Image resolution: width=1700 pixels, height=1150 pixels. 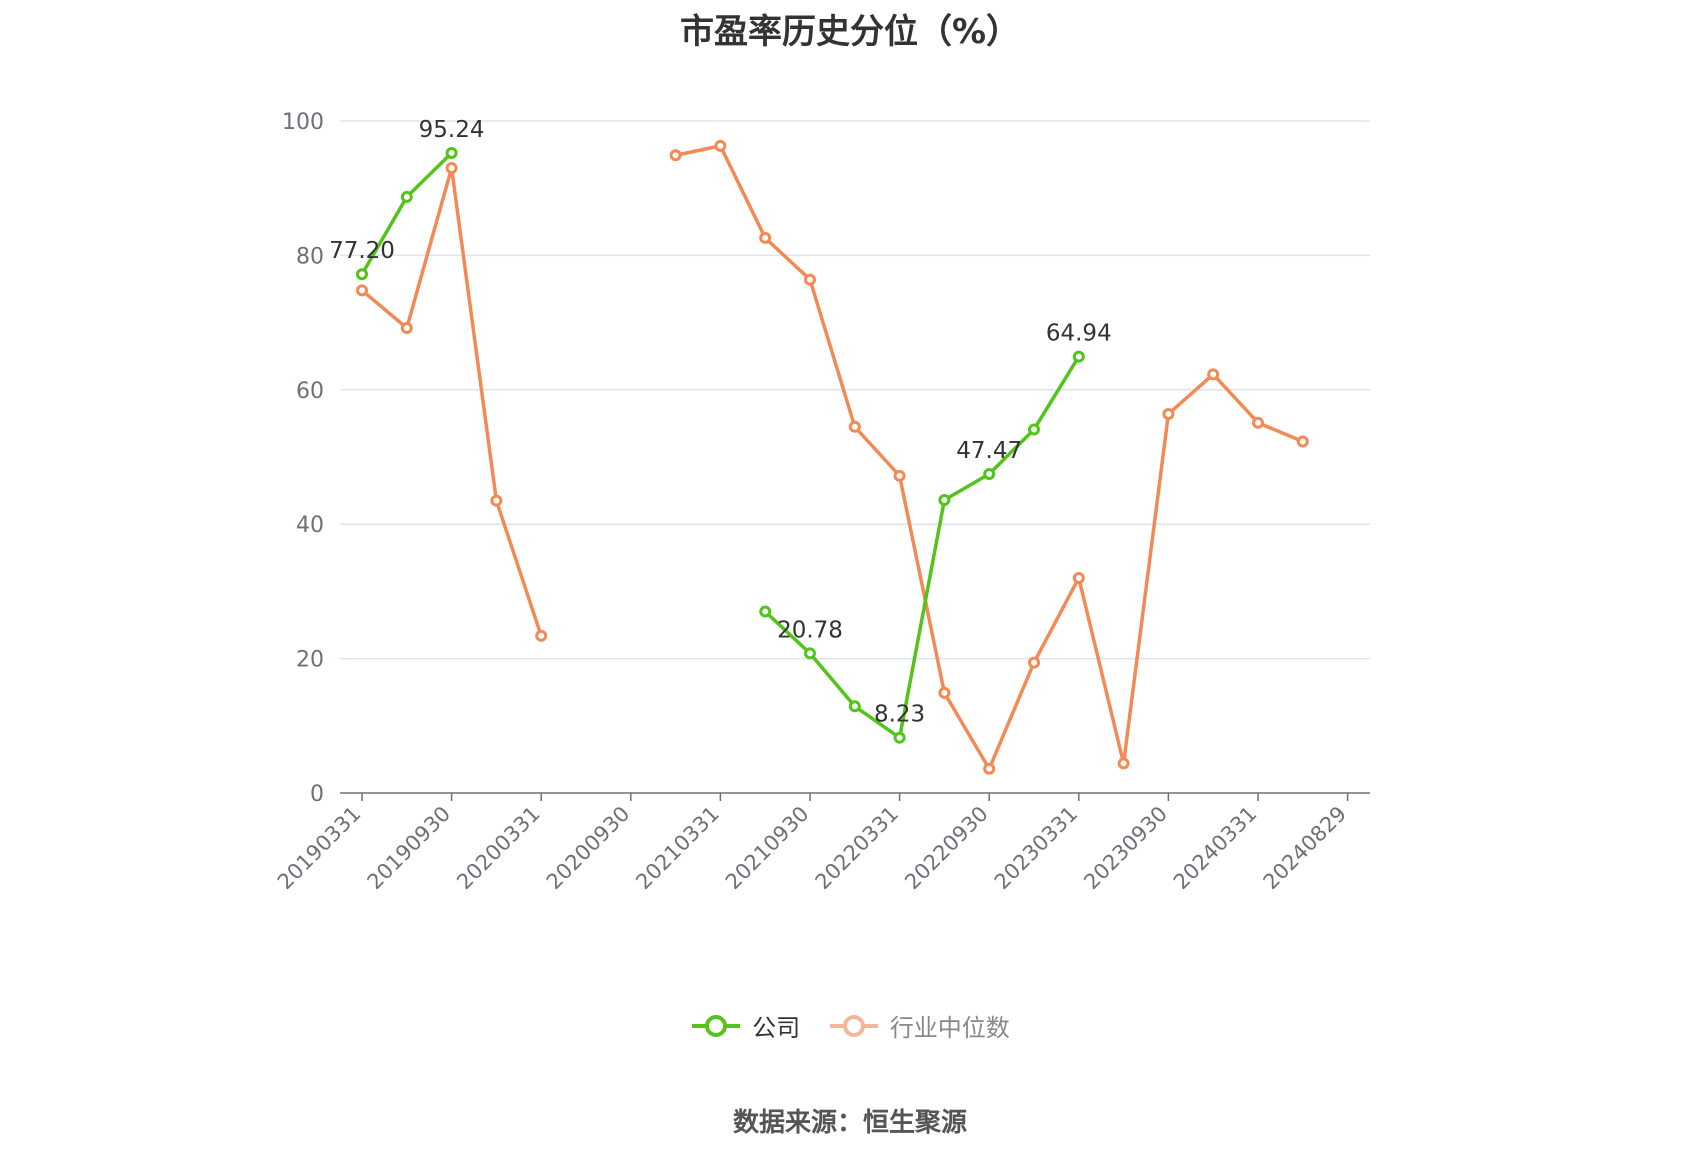 What do you see at coordinates (849, 1123) in the screenshot?
I see `data-source: 数据来源：恒生聚源` at bounding box center [849, 1123].